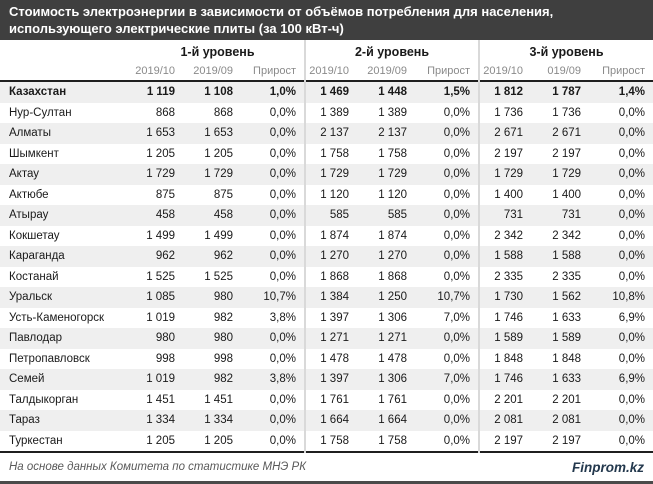  I want to click on value-cell: 1 389, so click(333, 112).